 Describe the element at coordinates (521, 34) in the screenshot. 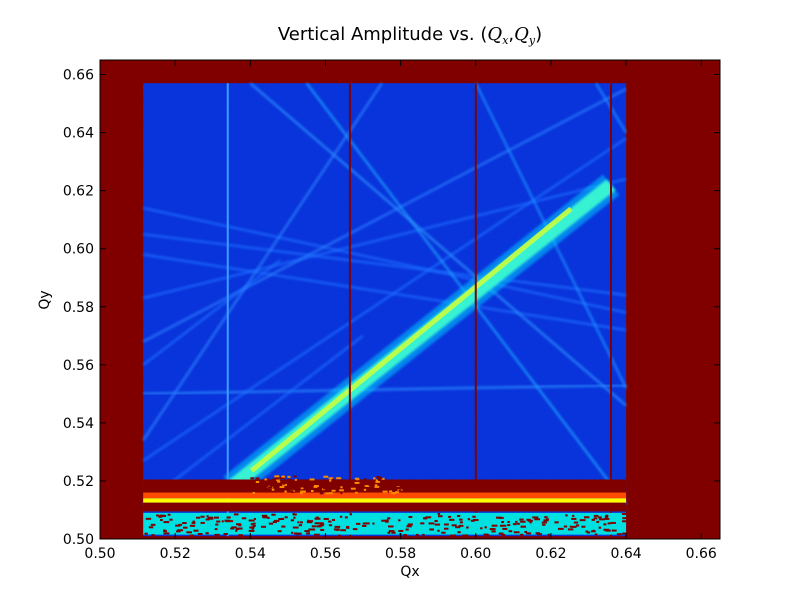

I see `title-qy: Q` at that location.